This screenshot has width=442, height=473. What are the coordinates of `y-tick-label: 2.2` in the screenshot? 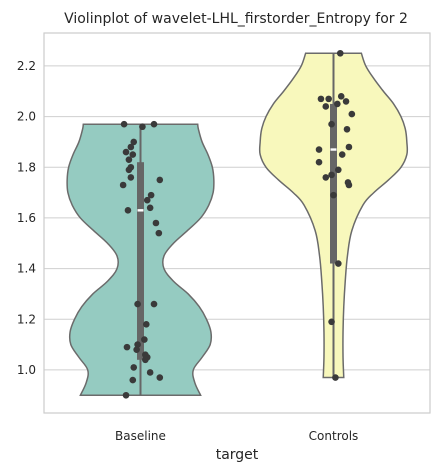 It's located at (26, 66).